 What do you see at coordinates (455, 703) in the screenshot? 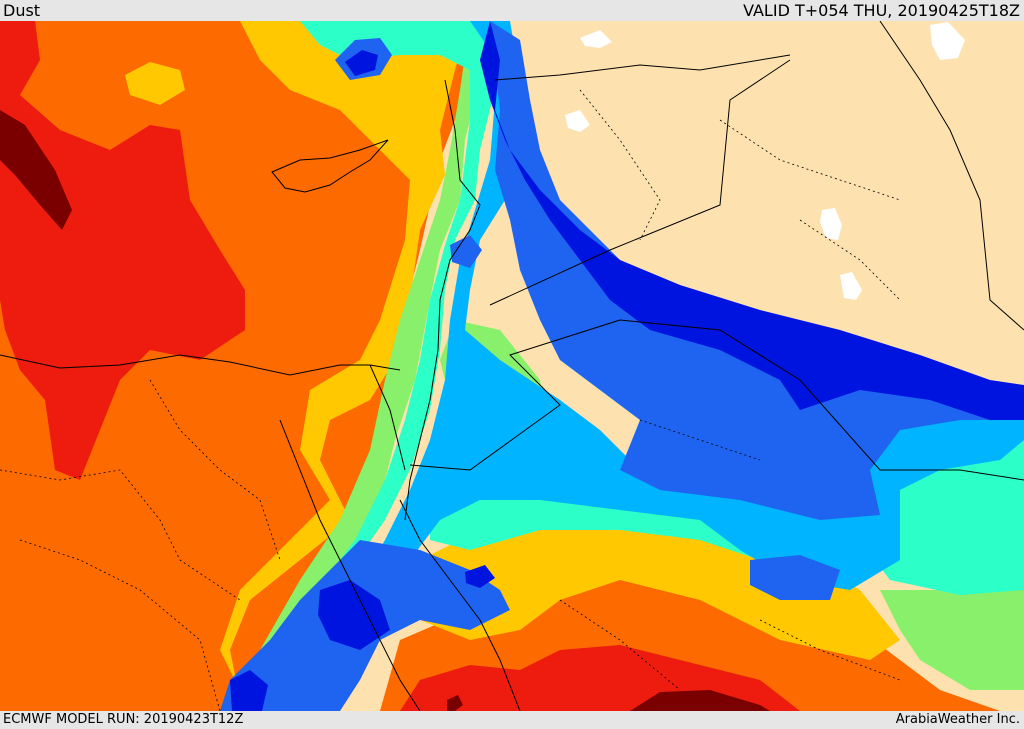
I see `dust-level-dark-red-spot` at bounding box center [455, 703].